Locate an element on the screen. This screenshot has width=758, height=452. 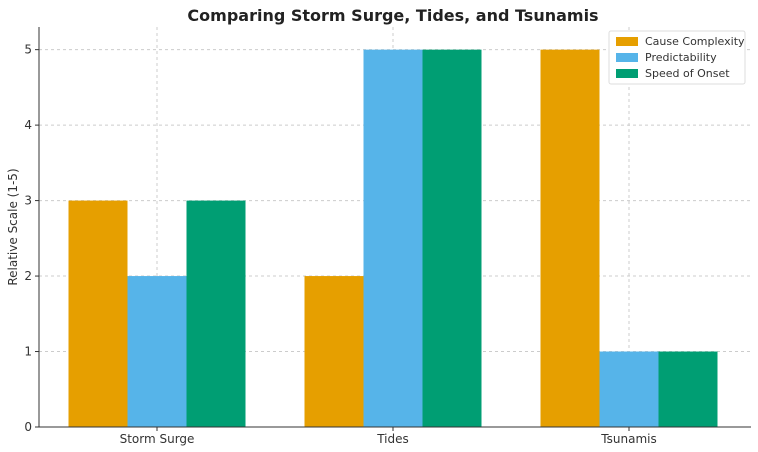
y-axis-label: Relative Scale (1-5) is located at coordinates (13, 226).